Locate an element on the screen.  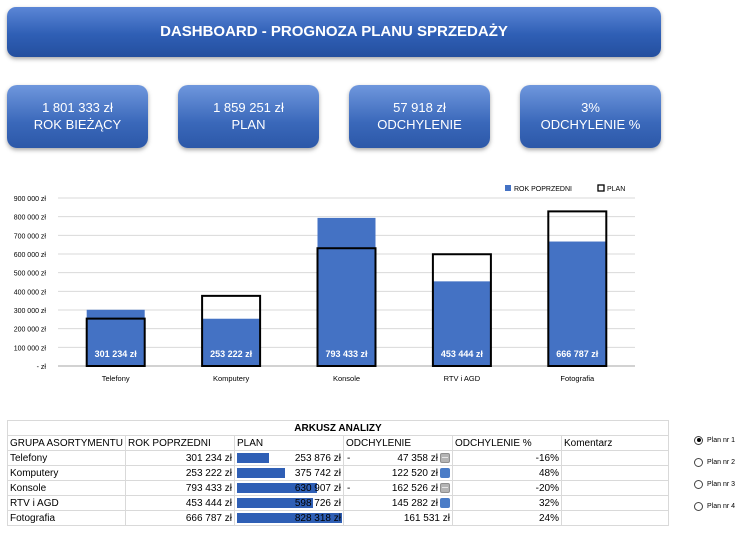
legend-label-plan: PLAN is located at coordinates (616, 189).